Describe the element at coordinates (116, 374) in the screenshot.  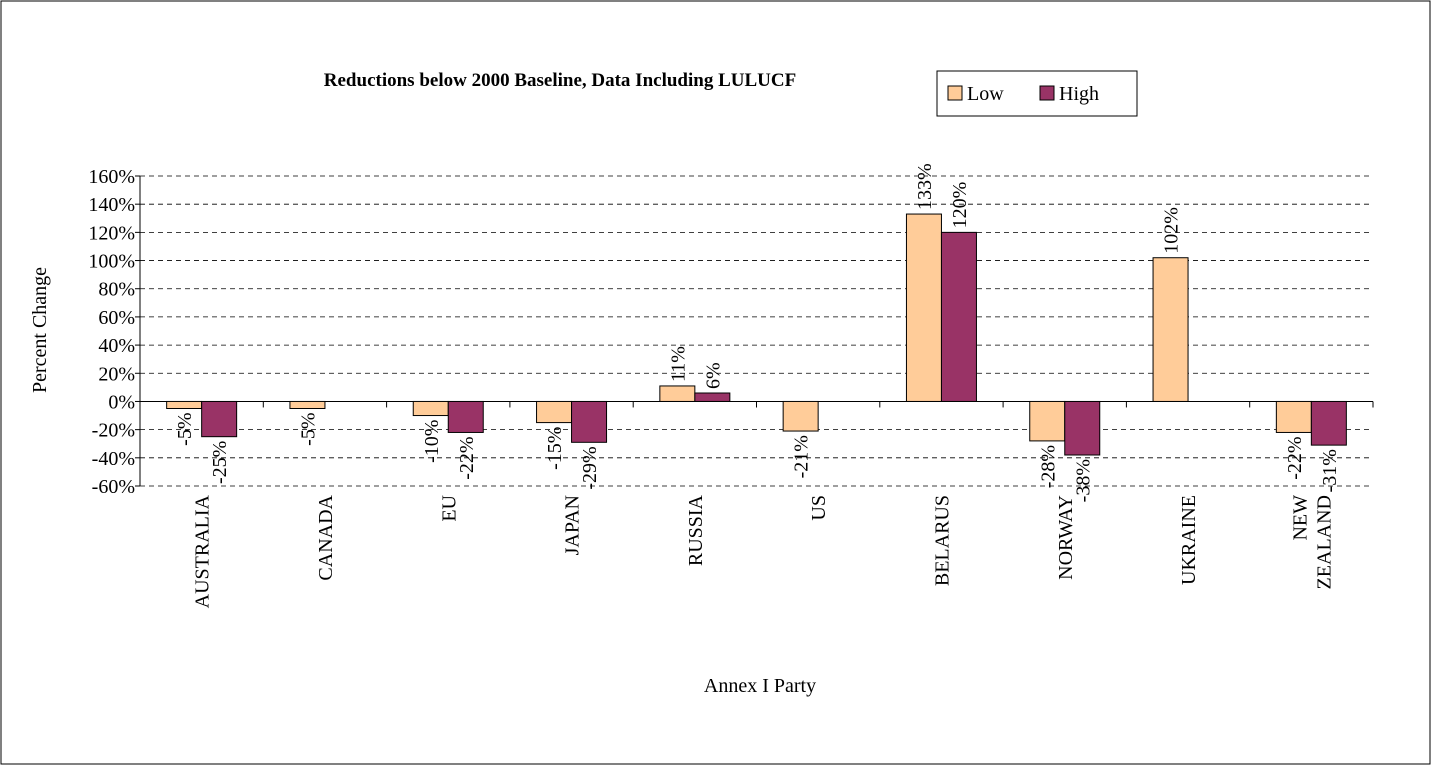
I see `y-tick-label: 20%` at that location.